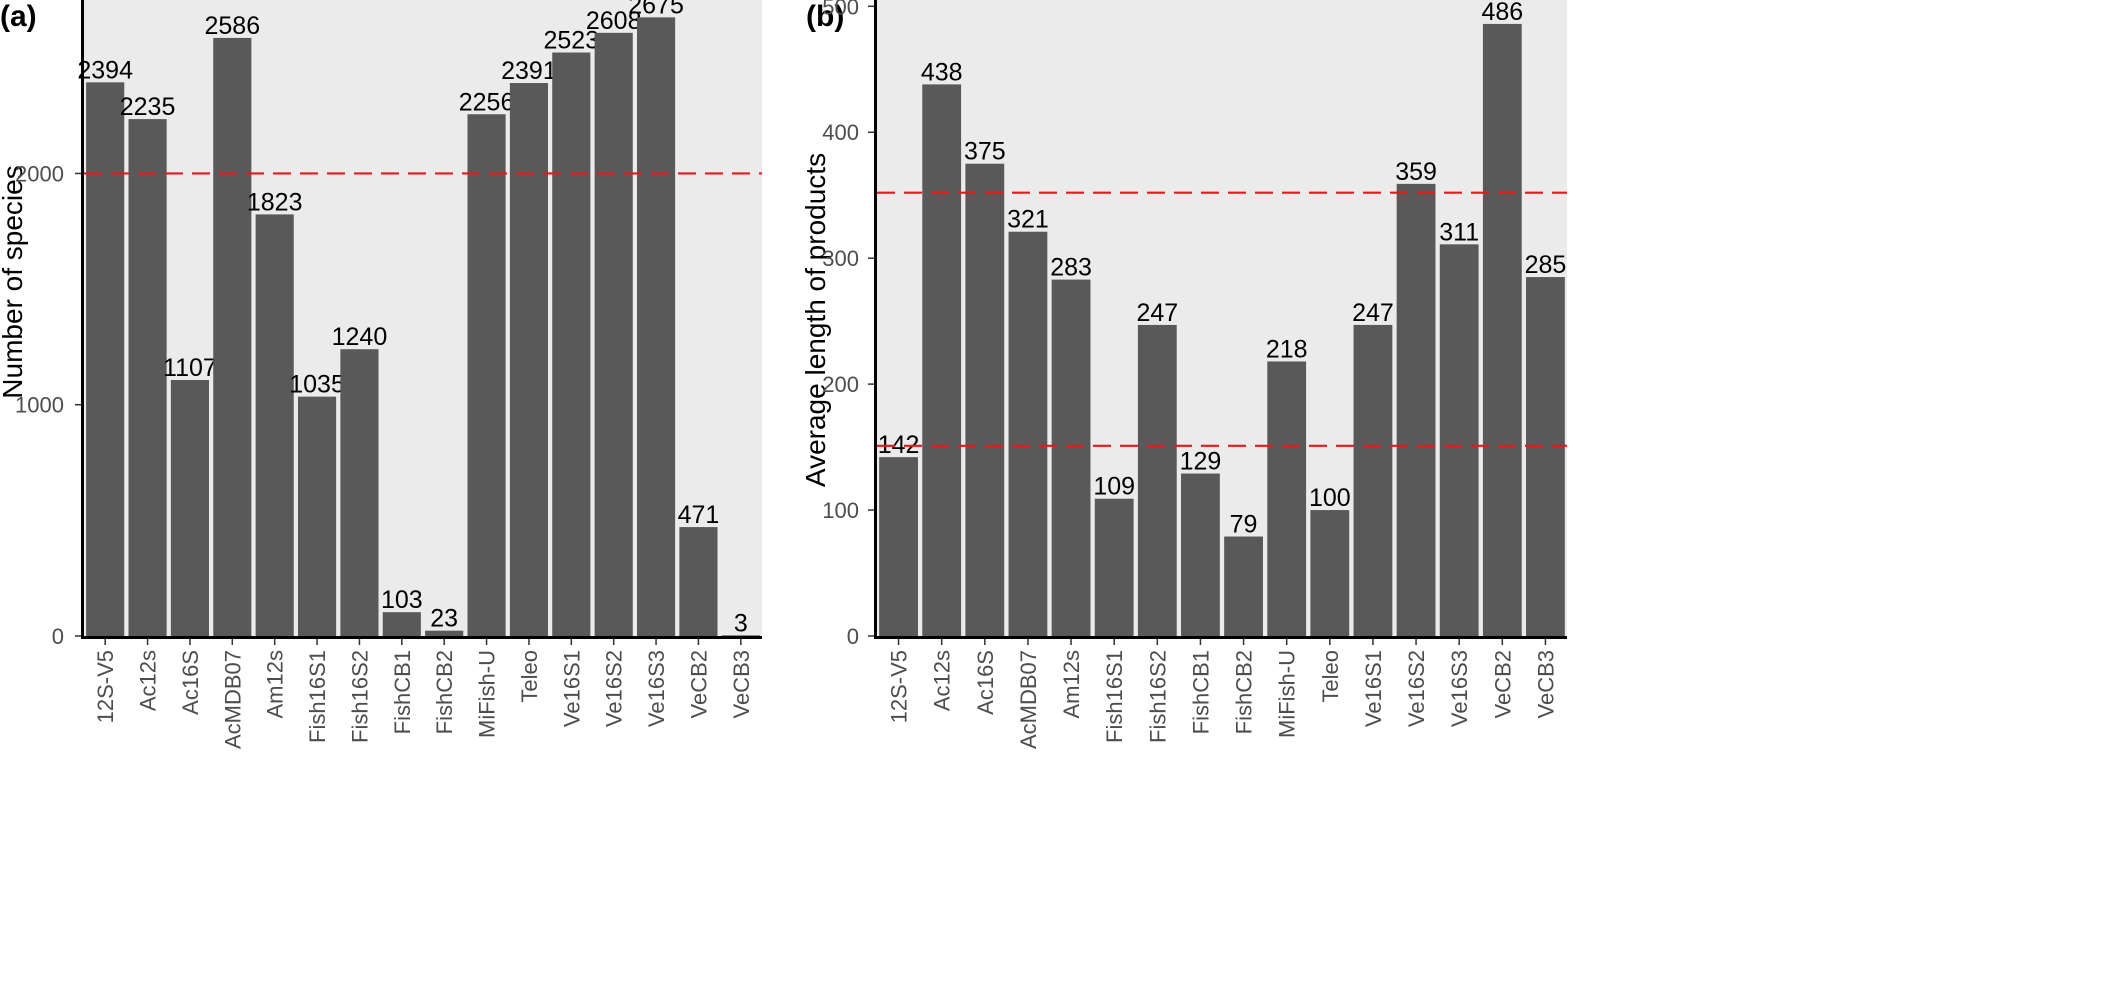  What do you see at coordinates (444, 619) in the screenshot?
I see `bar-value-label: 23` at bounding box center [444, 619].